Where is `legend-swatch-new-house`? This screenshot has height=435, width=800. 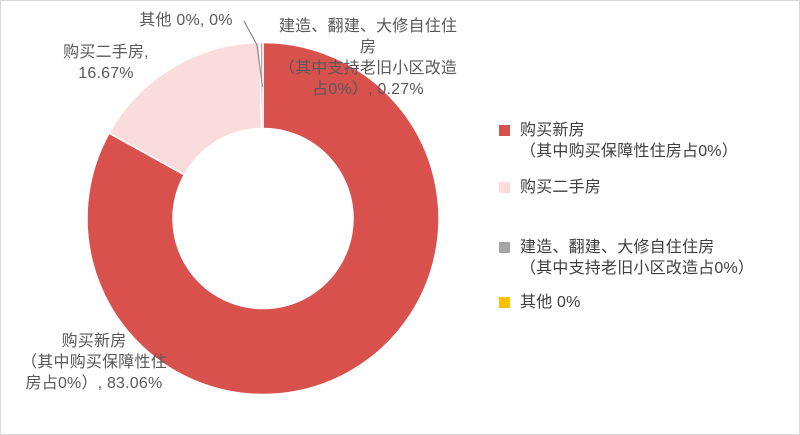 legend-swatch-new-house is located at coordinates (504, 130).